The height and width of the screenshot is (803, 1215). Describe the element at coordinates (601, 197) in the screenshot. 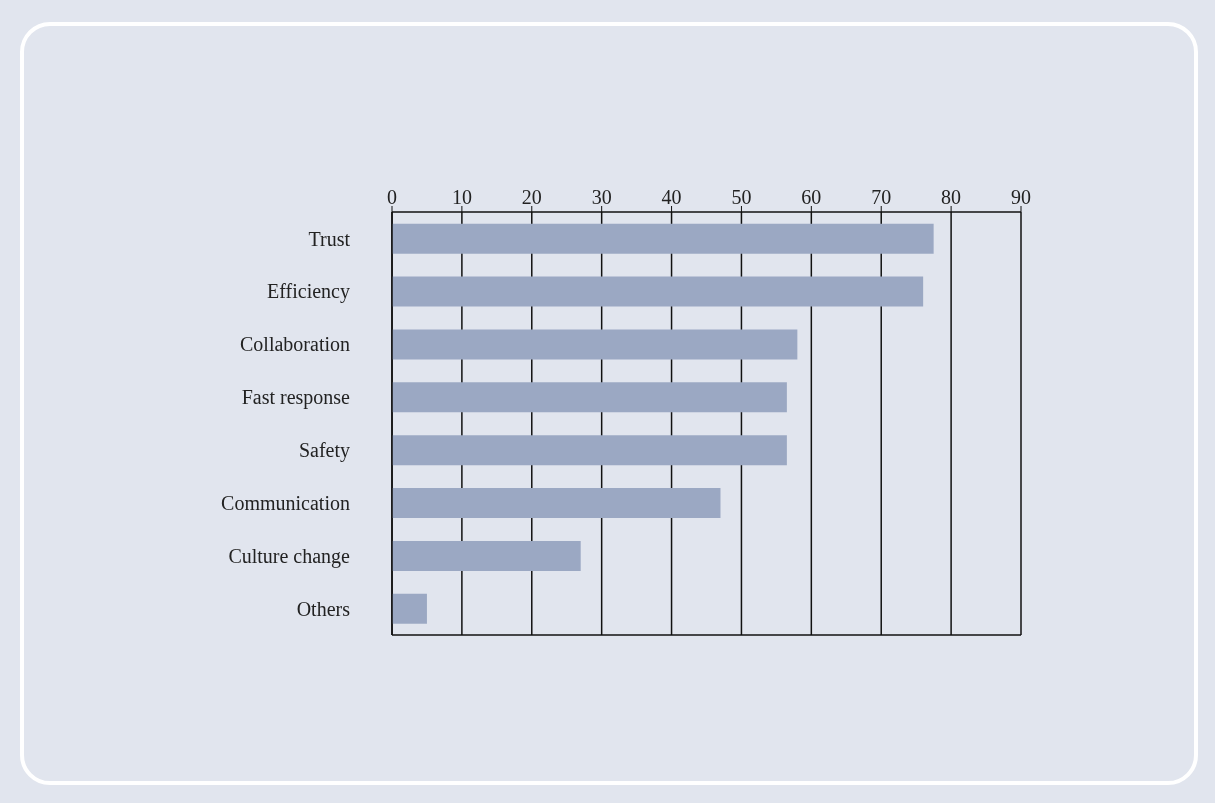

I see `x-tick-label: 30` at that location.